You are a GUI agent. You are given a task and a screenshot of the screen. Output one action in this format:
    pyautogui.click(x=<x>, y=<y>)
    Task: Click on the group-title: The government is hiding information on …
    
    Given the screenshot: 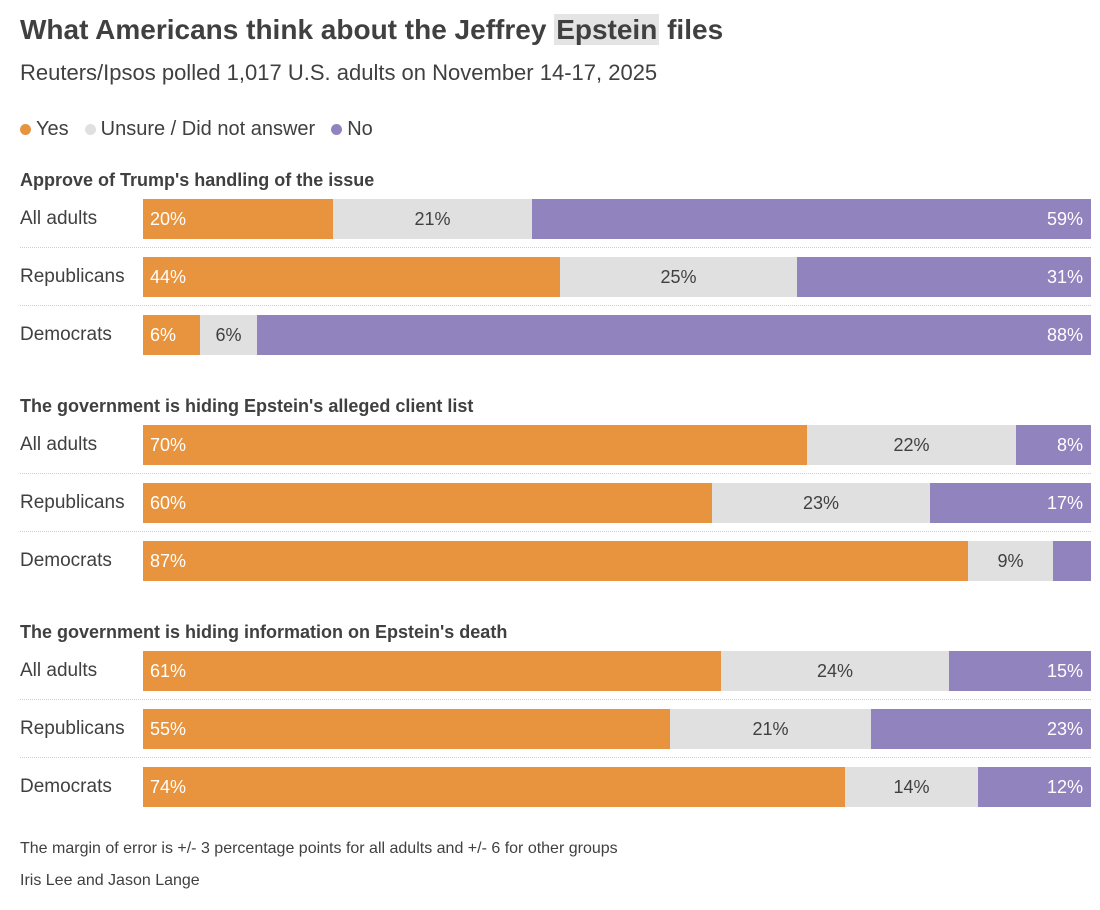 What is the action you would take?
    pyautogui.click(x=264, y=632)
    